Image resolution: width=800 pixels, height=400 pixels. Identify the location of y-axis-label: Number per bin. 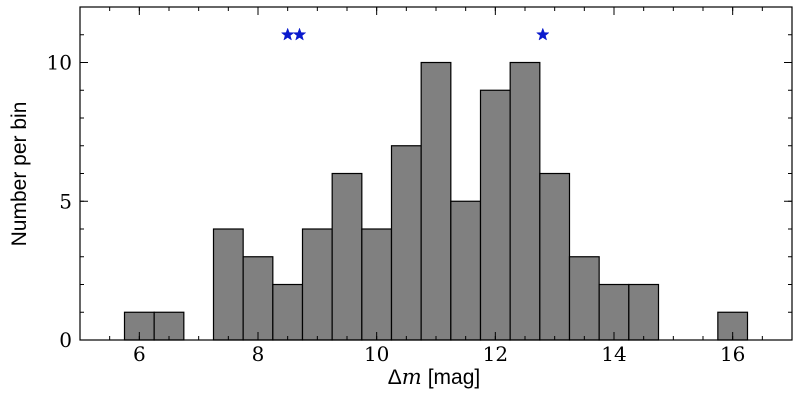
(19, 174).